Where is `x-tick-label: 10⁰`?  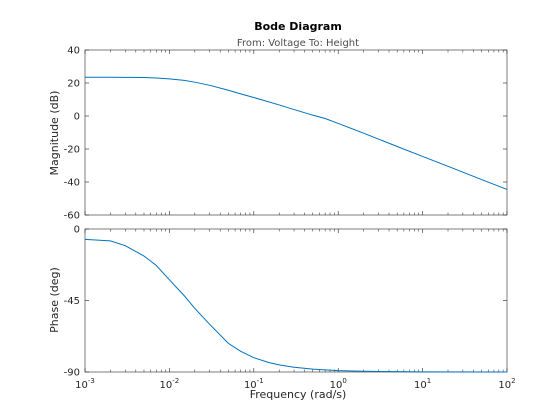
x-tick-label: 10⁰ is located at coordinates (338, 384).